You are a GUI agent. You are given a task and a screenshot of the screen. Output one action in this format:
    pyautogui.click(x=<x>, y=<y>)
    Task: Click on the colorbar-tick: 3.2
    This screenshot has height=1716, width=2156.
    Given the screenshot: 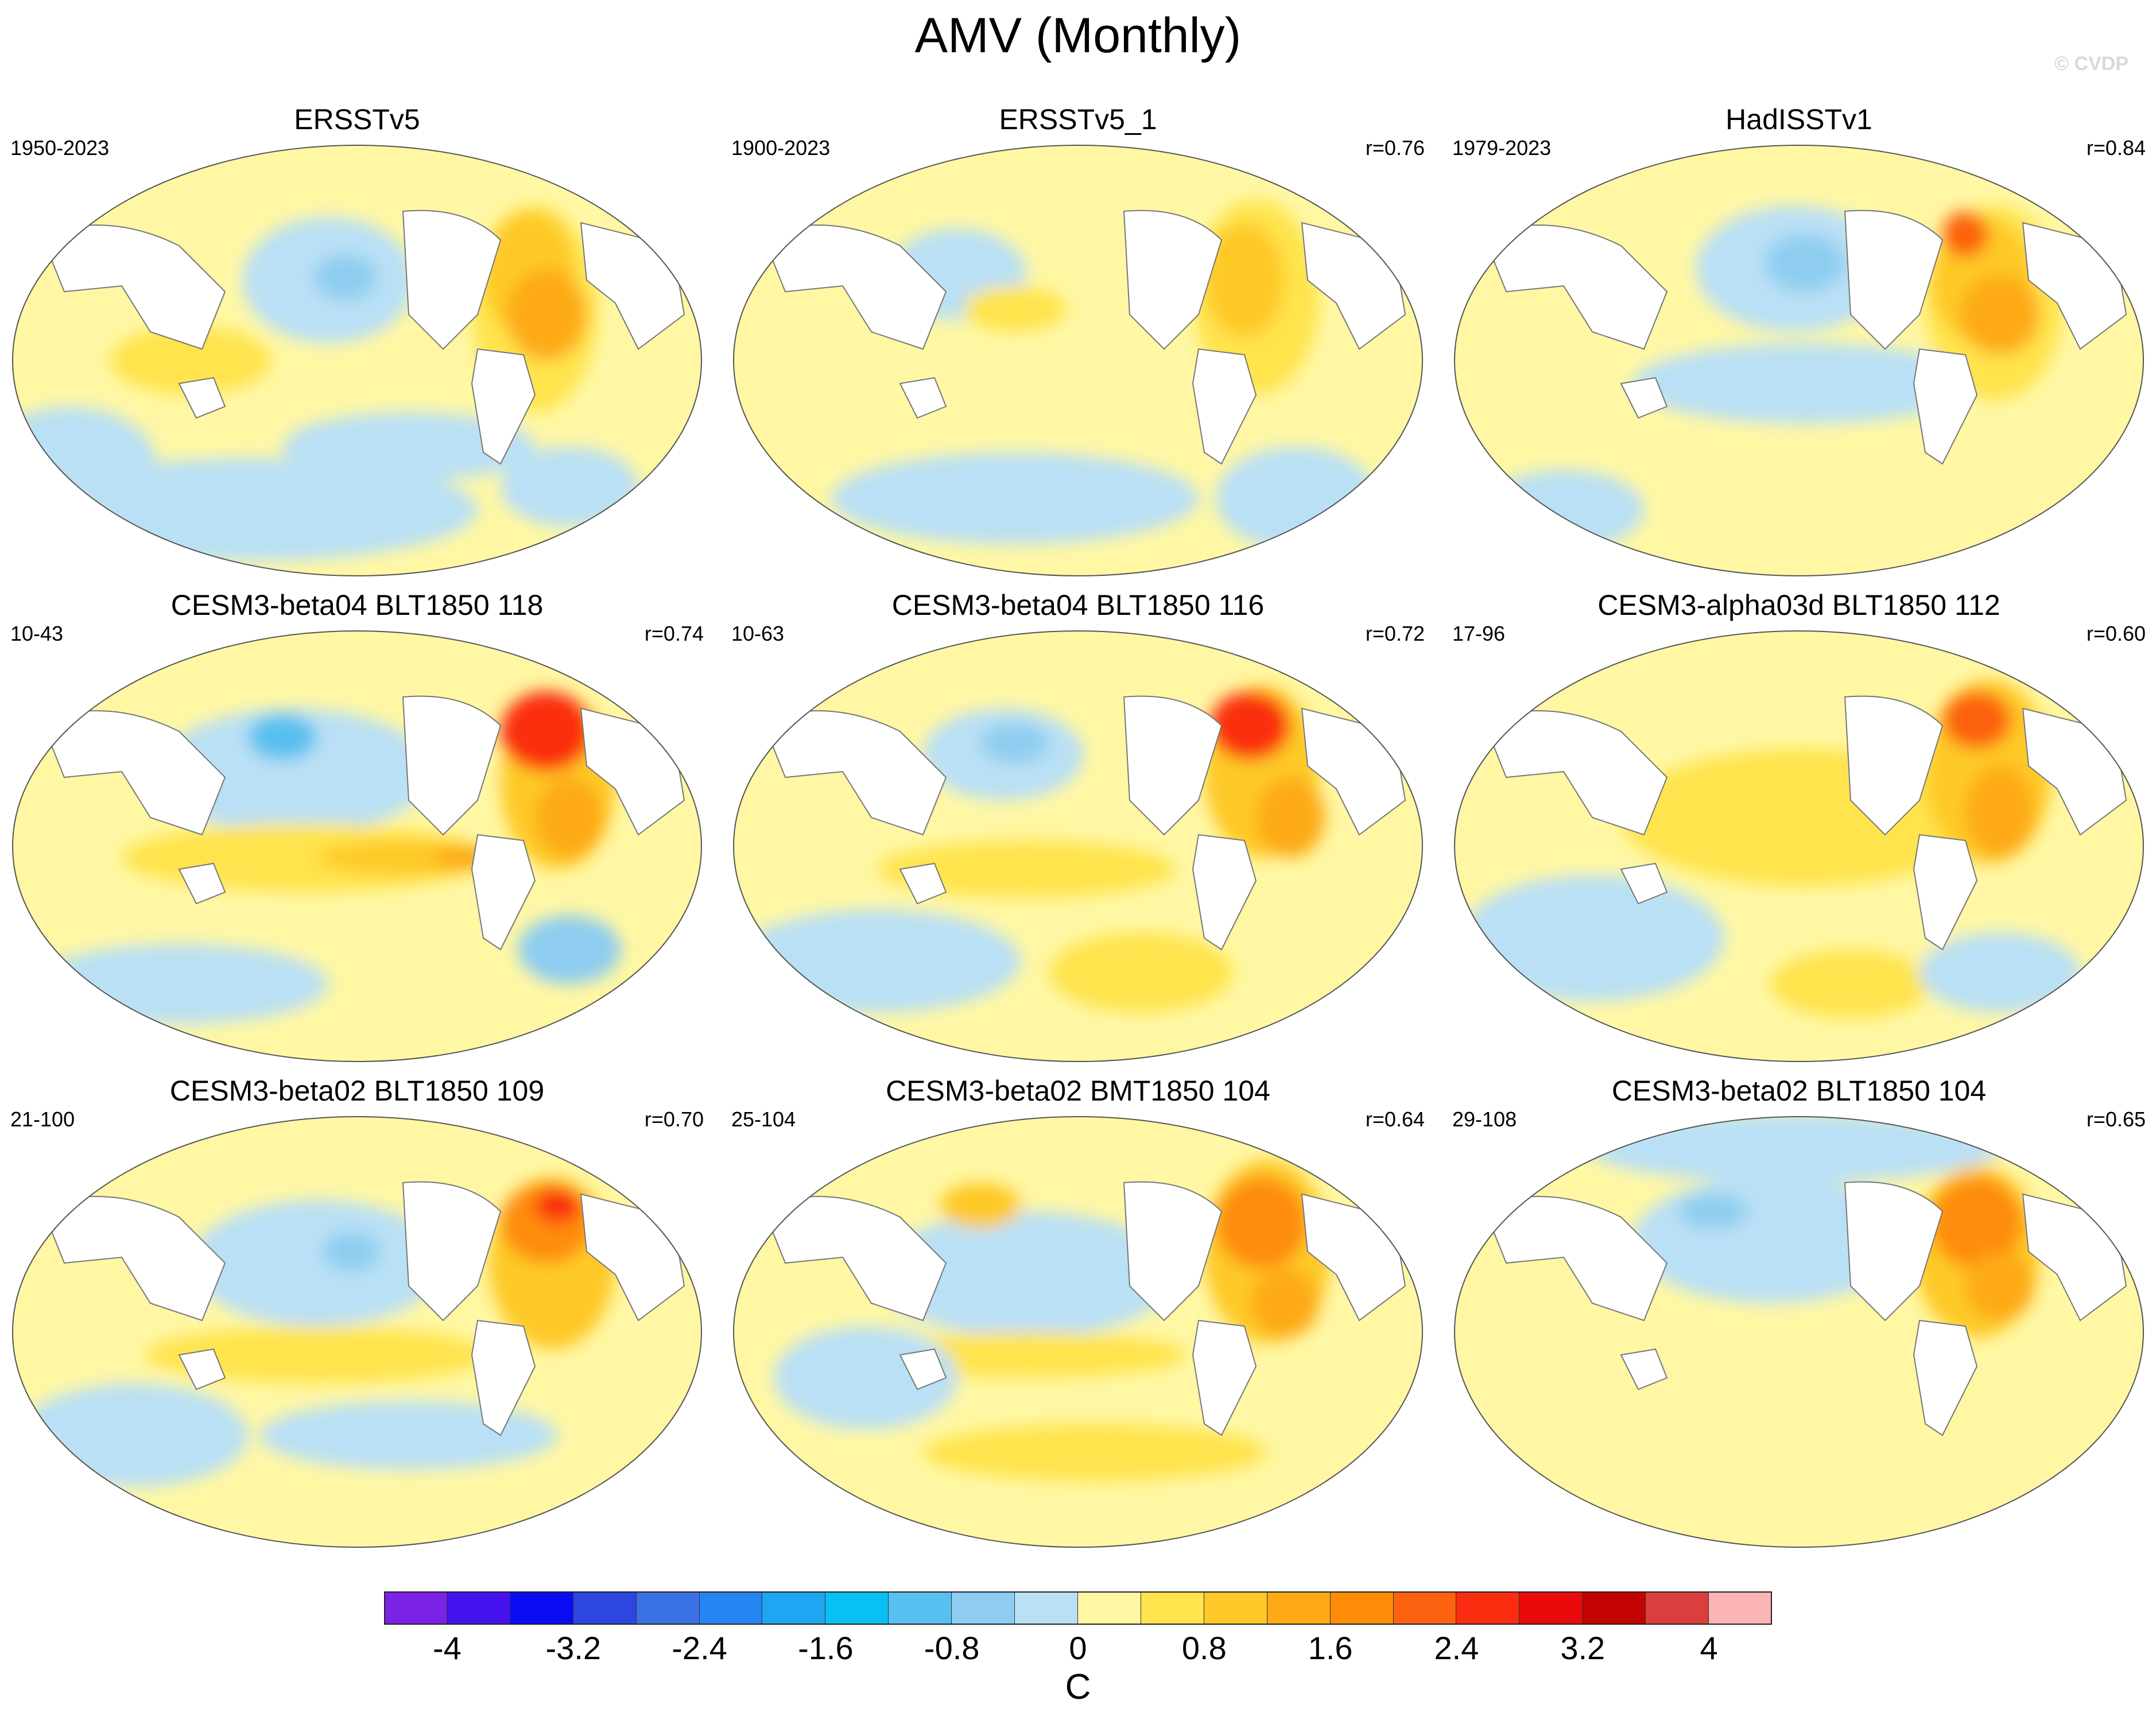 What is the action you would take?
    pyautogui.click(x=1583, y=1648)
    